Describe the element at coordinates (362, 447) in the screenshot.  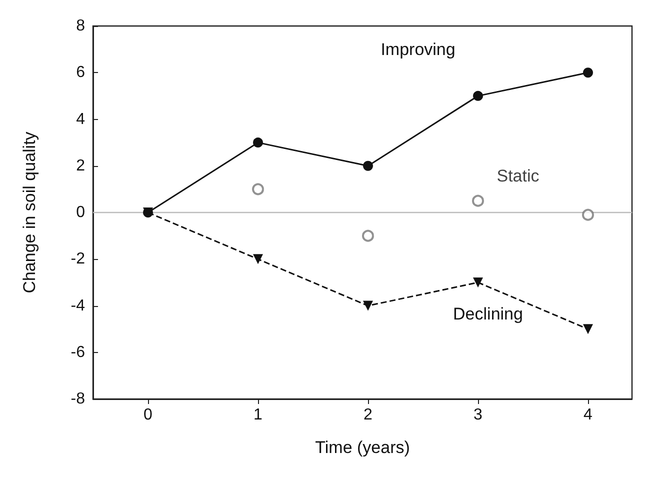
I see `x-axis-title: Time (years)` at that location.